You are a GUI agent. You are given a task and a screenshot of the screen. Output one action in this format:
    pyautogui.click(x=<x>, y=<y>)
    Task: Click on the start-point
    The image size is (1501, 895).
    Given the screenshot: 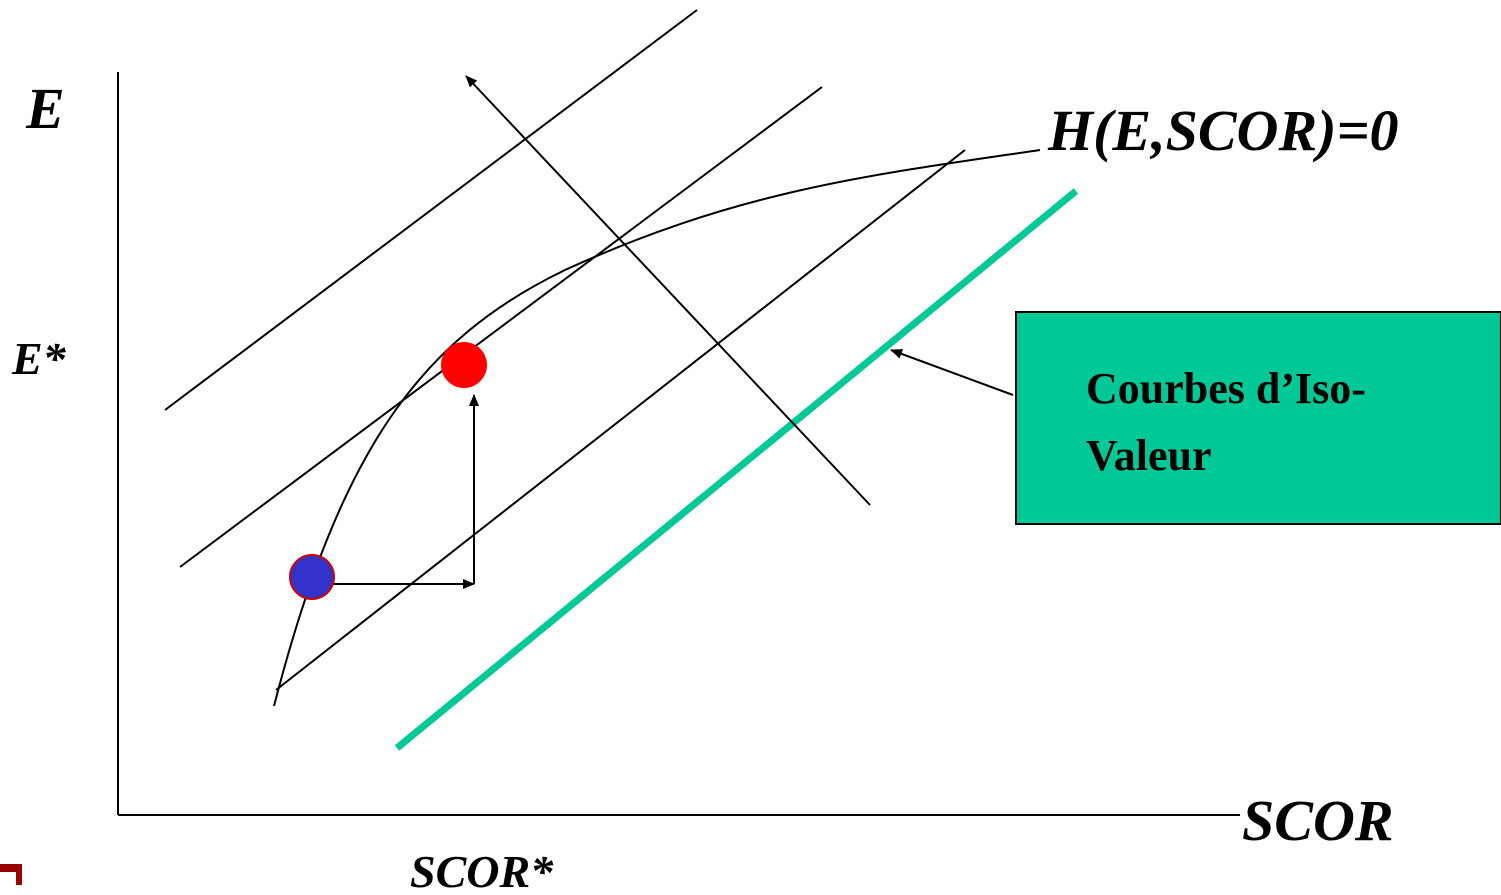 What is the action you would take?
    pyautogui.click(x=312, y=577)
    